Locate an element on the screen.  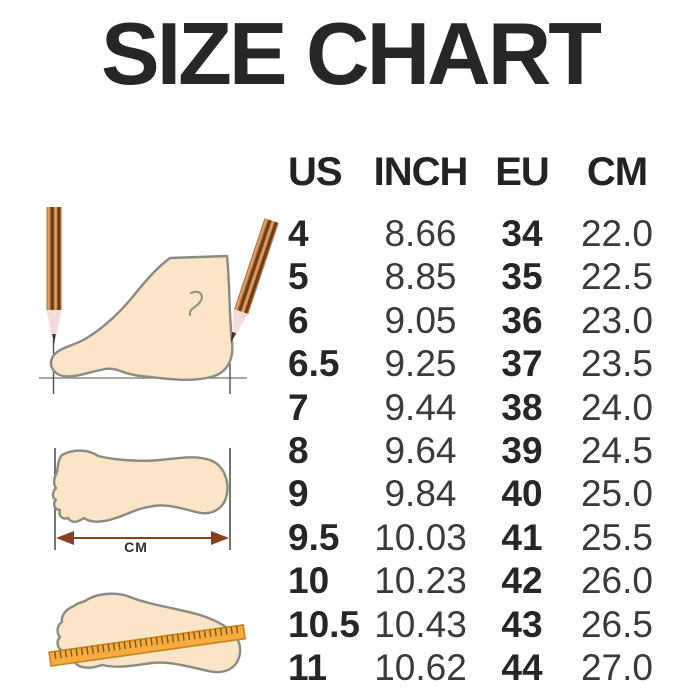
cell-inch: 9.84 is located at coordinates (420, 494).